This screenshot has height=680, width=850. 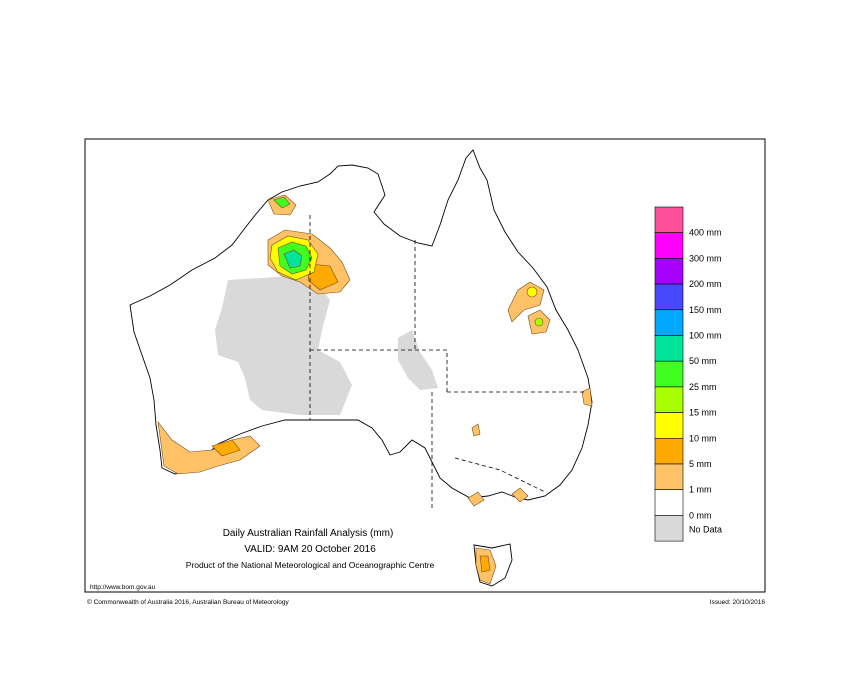 What do you see at coordinates (703, 438) in the screenshot?
I see `legend-label: 10 mm` at bounding box center [703, 438].